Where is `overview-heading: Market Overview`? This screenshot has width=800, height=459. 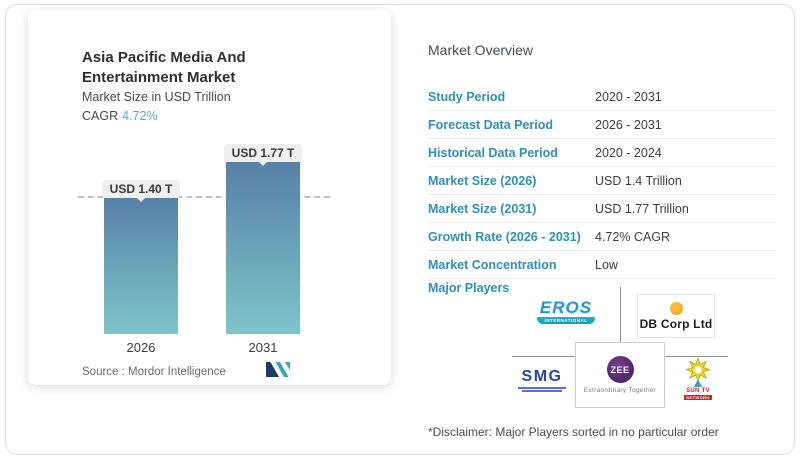 overview-heading: Market Overview is located at coordinates (481, 50).